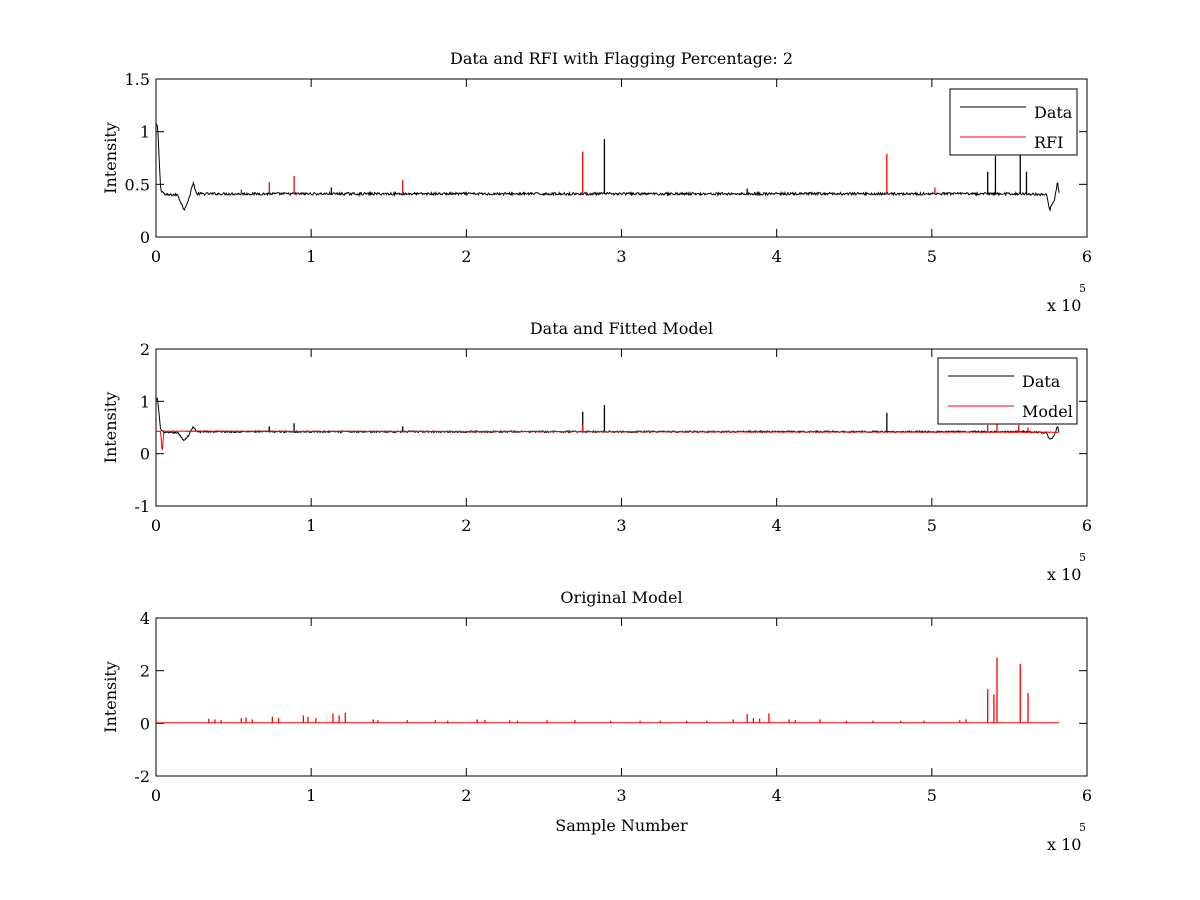 This screenshot has width=1200, height=900. Describe the element at coordinates (608, 690) in the screenshot. I see `series-original-model` at that location.